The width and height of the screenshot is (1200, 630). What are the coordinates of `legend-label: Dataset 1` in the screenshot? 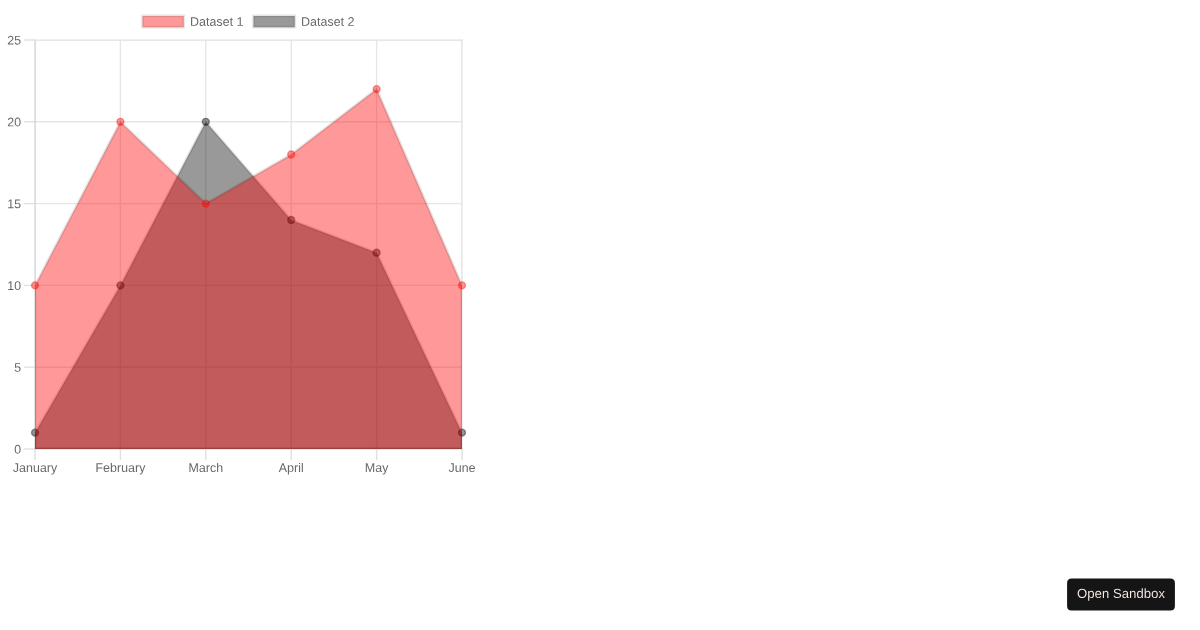 It's located at (217, 21).